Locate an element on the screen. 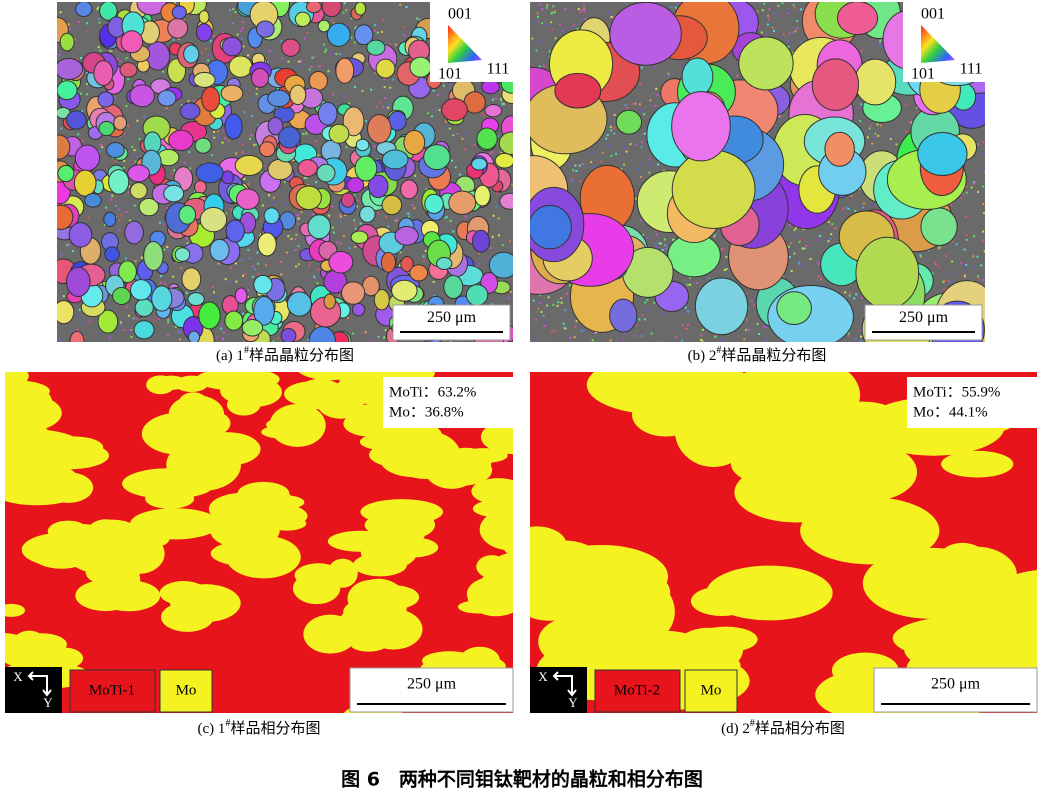 The image size is (1044, 799). caption-sup: # is located at coordinates (718, 350).